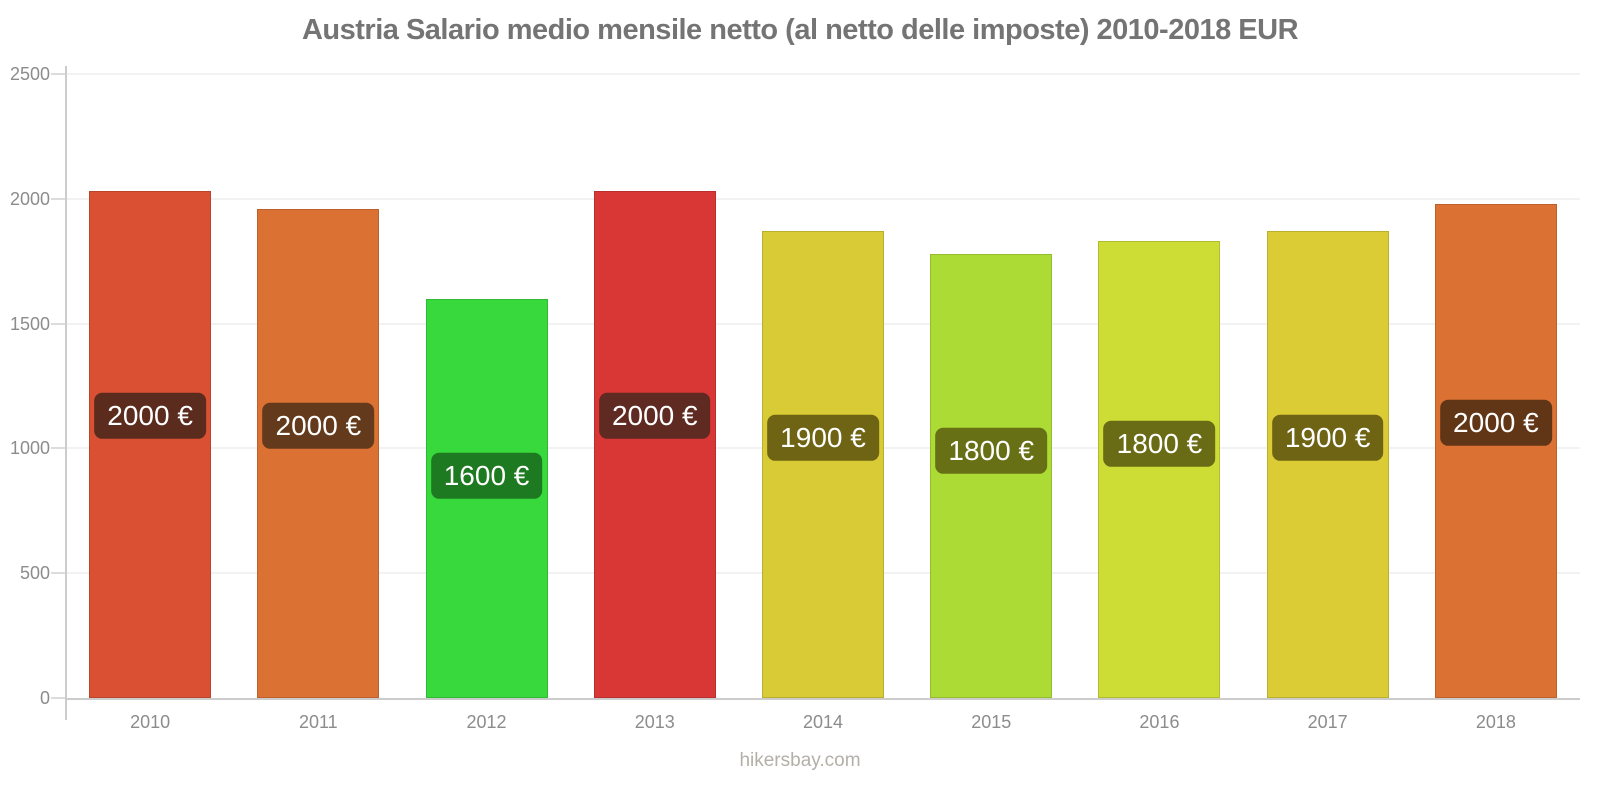 The image size is (1600, 800). I want to click on x-axis-label: 2017, so click(1327, 722).